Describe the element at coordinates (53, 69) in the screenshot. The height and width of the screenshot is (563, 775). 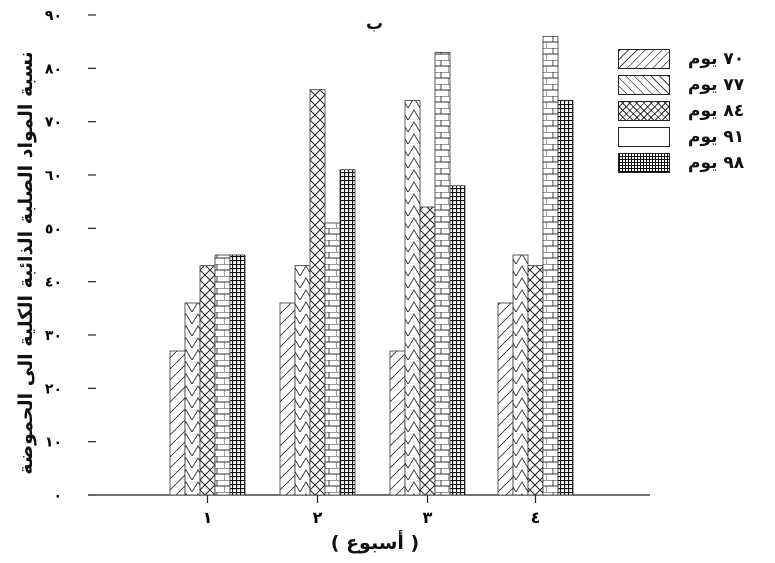
I see `y-tick-label: ٨٠` at that location.